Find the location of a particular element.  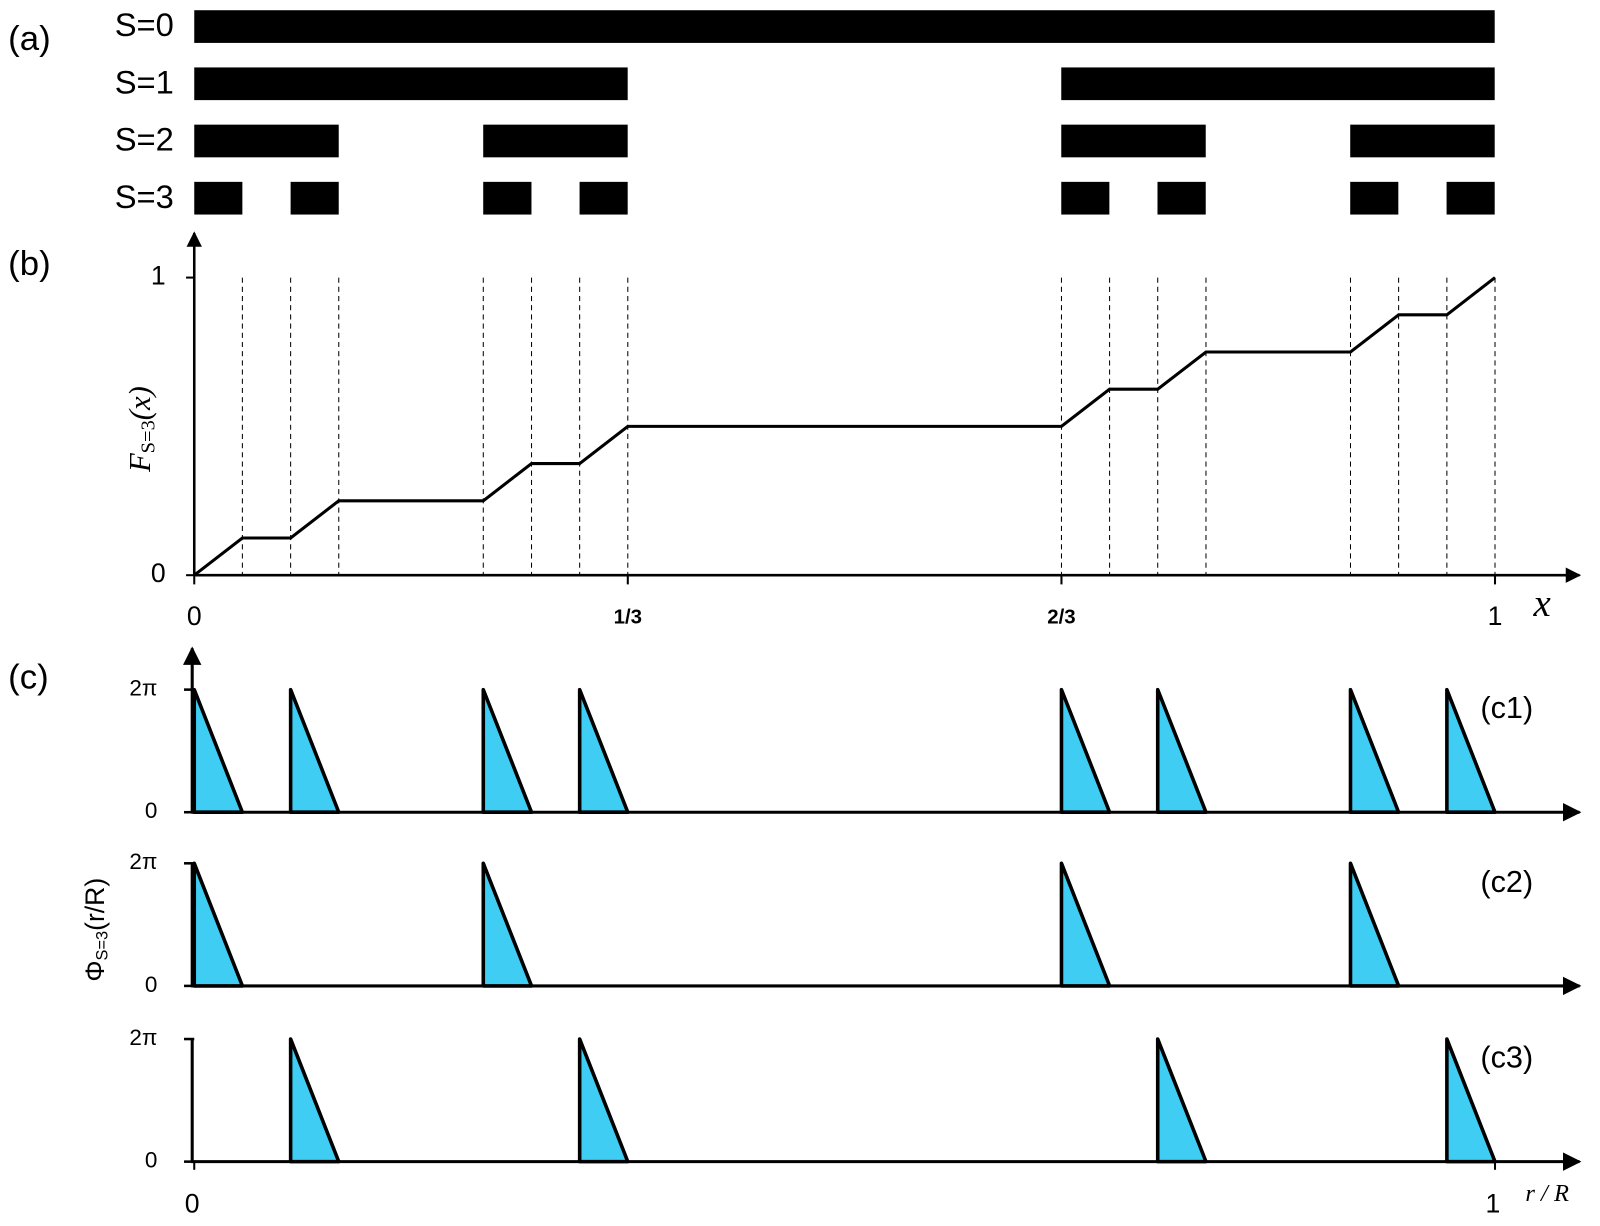

panel-label: (a) is located at coordinates (29, 39).